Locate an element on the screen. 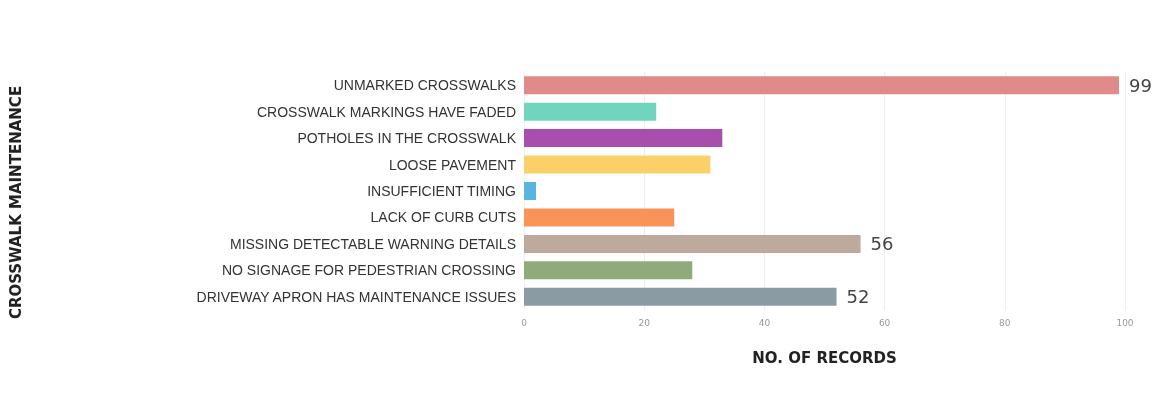 The image size is (1173, 405). data-label: 56 is located at coordinates (882, 244).